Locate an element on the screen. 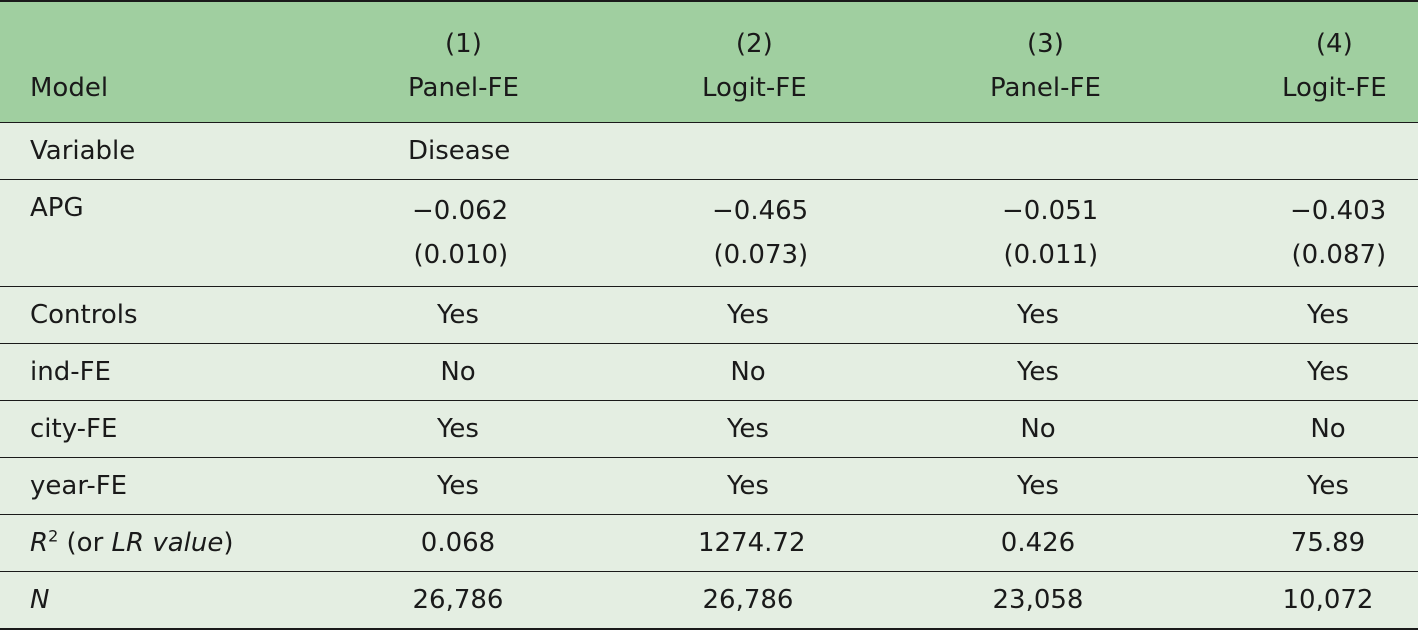 The height and width of the screenshot is (630, 1418). column-header-1: (1) Panel-FE is located at coordinates (520, 61).